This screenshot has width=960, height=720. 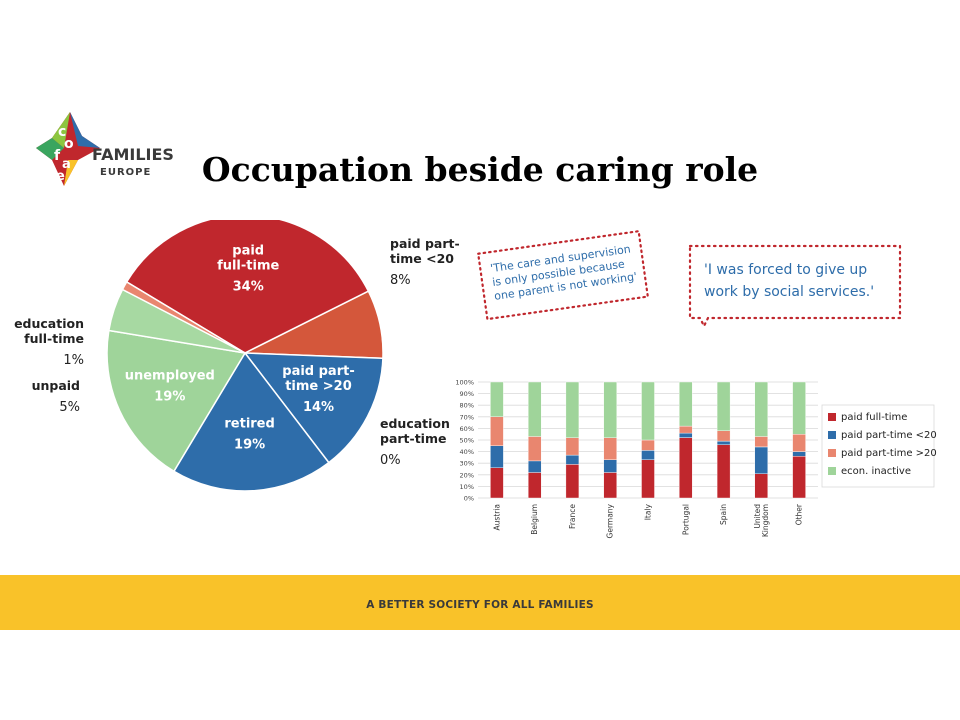 I want to click on y-tick-label: 70%, so click(x=467, y=417).